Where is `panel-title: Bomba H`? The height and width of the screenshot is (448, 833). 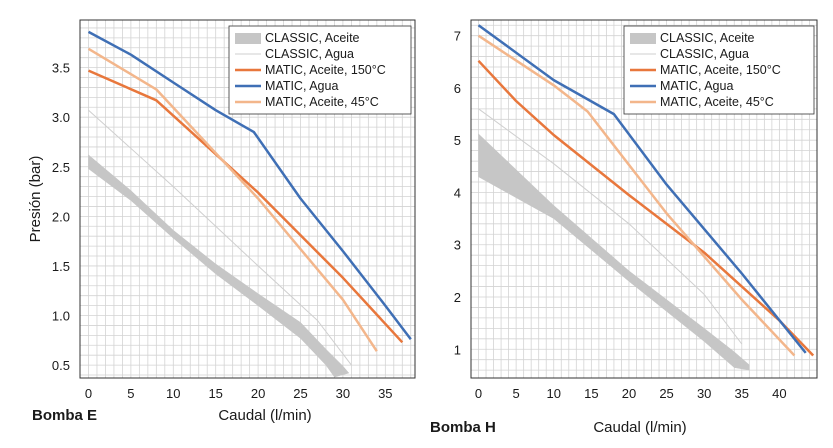
panel-title: Bomba H is located at coordinates (463, 427).